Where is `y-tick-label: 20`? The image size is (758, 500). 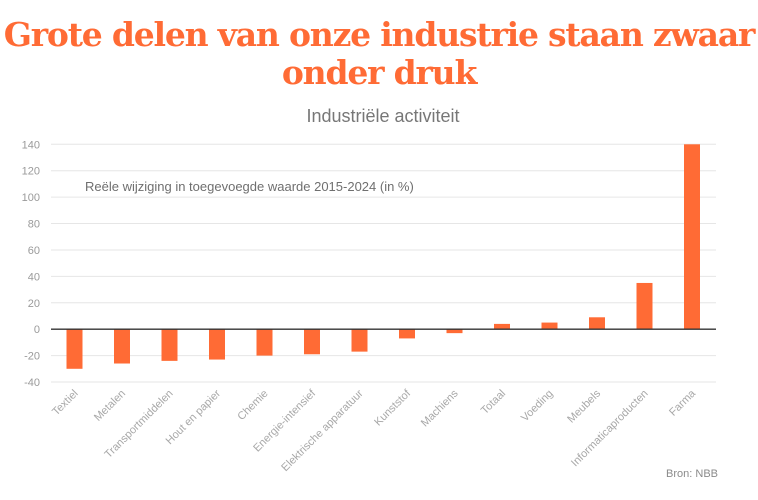 y-tick-label: 20 is located at coordinates (34, 304).